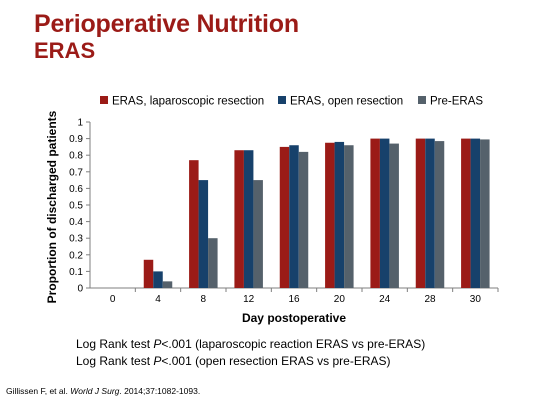 The width and height of the screenshot is (540, 405). Describe the element at coordinates (52, 206) in the screenshot. I see `y-axis-label: Proportion of discharged patients` at that location.